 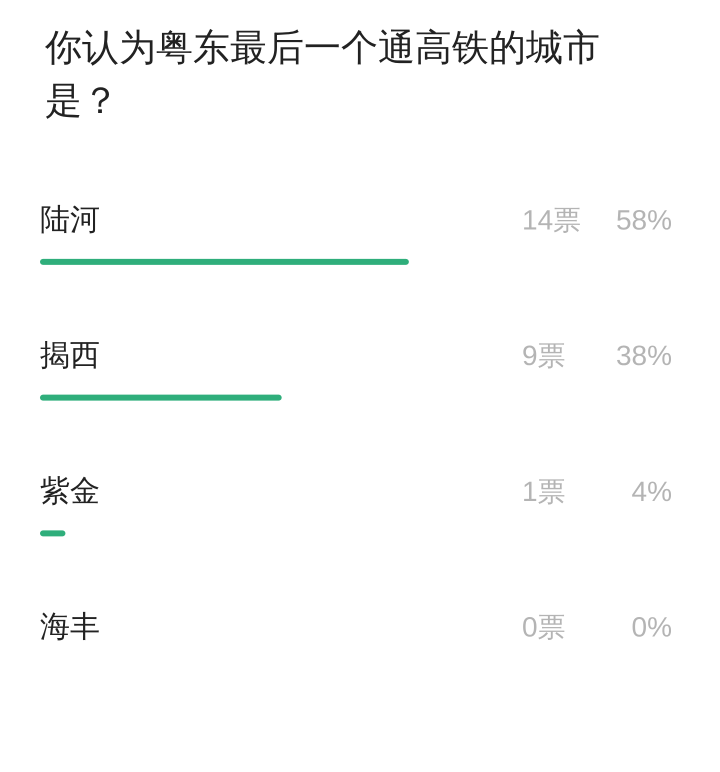 I want to click on text: 1票, so click(x=544, y=491).